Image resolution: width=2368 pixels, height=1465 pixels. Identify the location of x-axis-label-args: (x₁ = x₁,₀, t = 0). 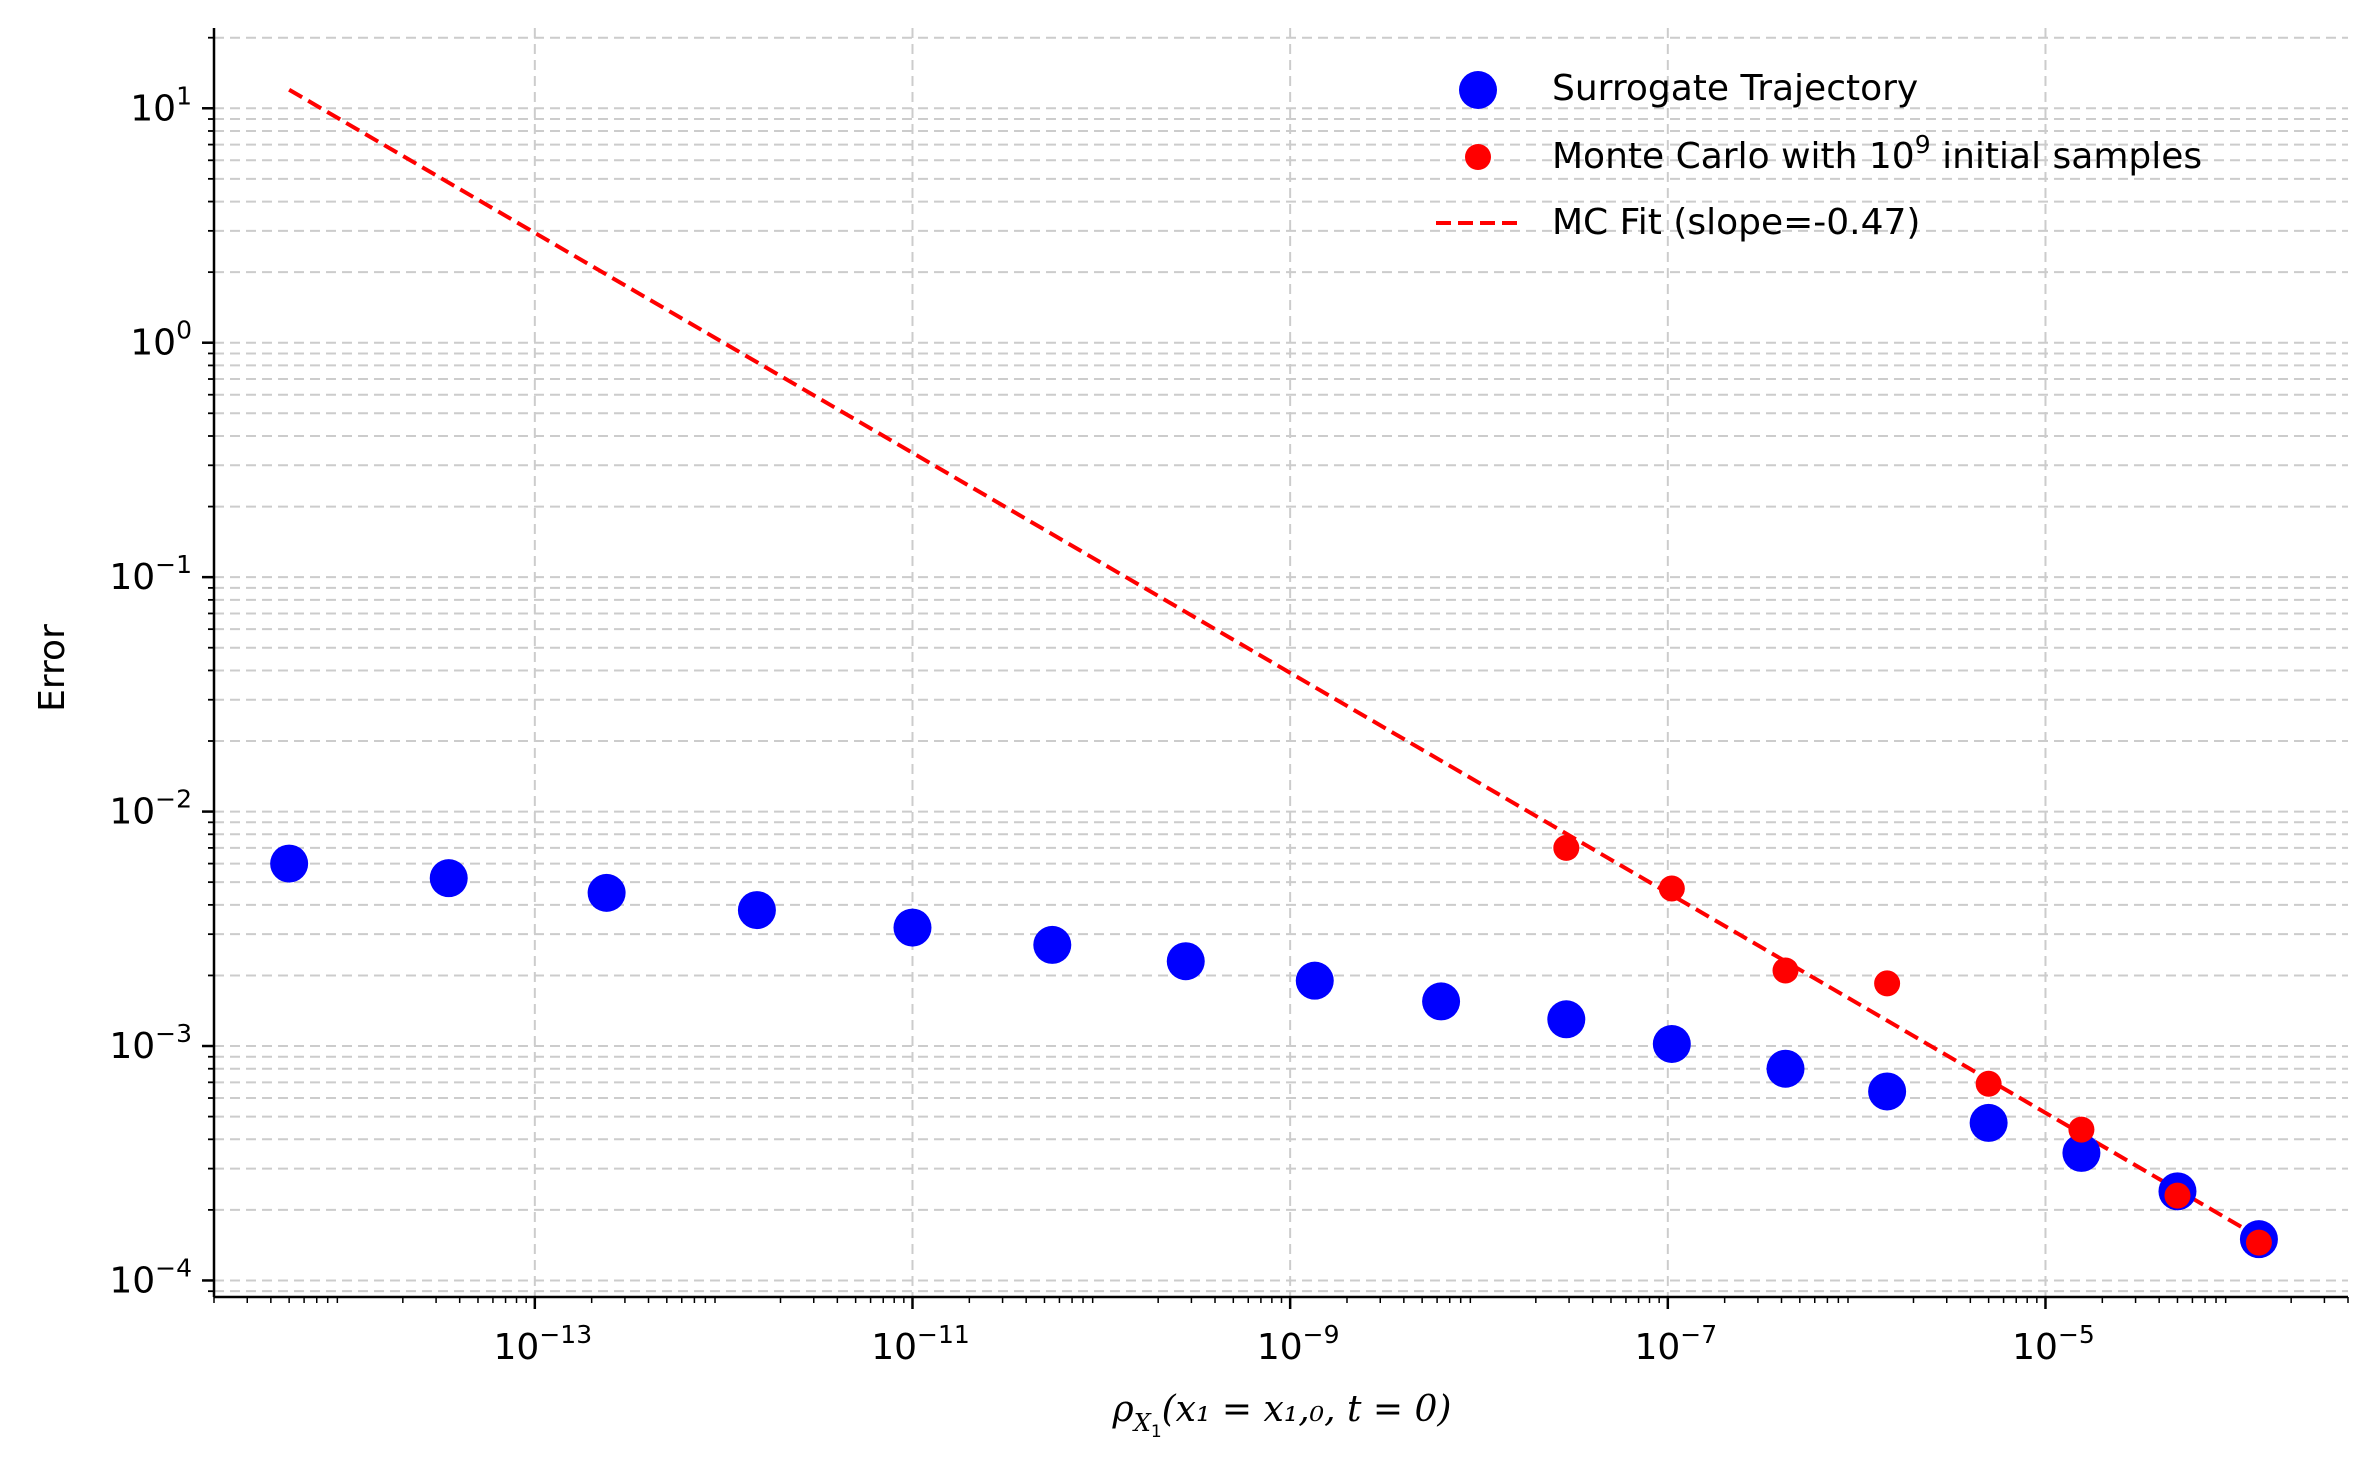
(1307, 1409).